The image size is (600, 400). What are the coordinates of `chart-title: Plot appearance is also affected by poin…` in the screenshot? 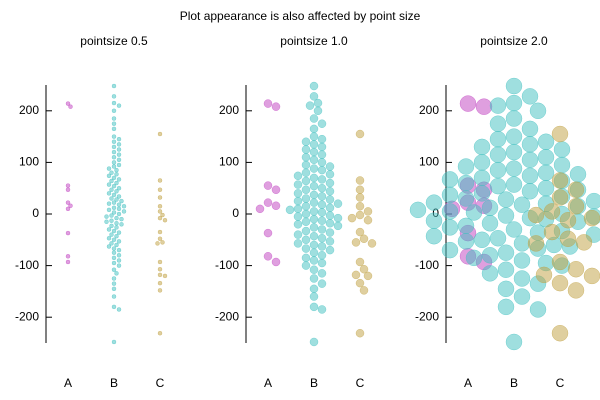 It's located at (300, 16).